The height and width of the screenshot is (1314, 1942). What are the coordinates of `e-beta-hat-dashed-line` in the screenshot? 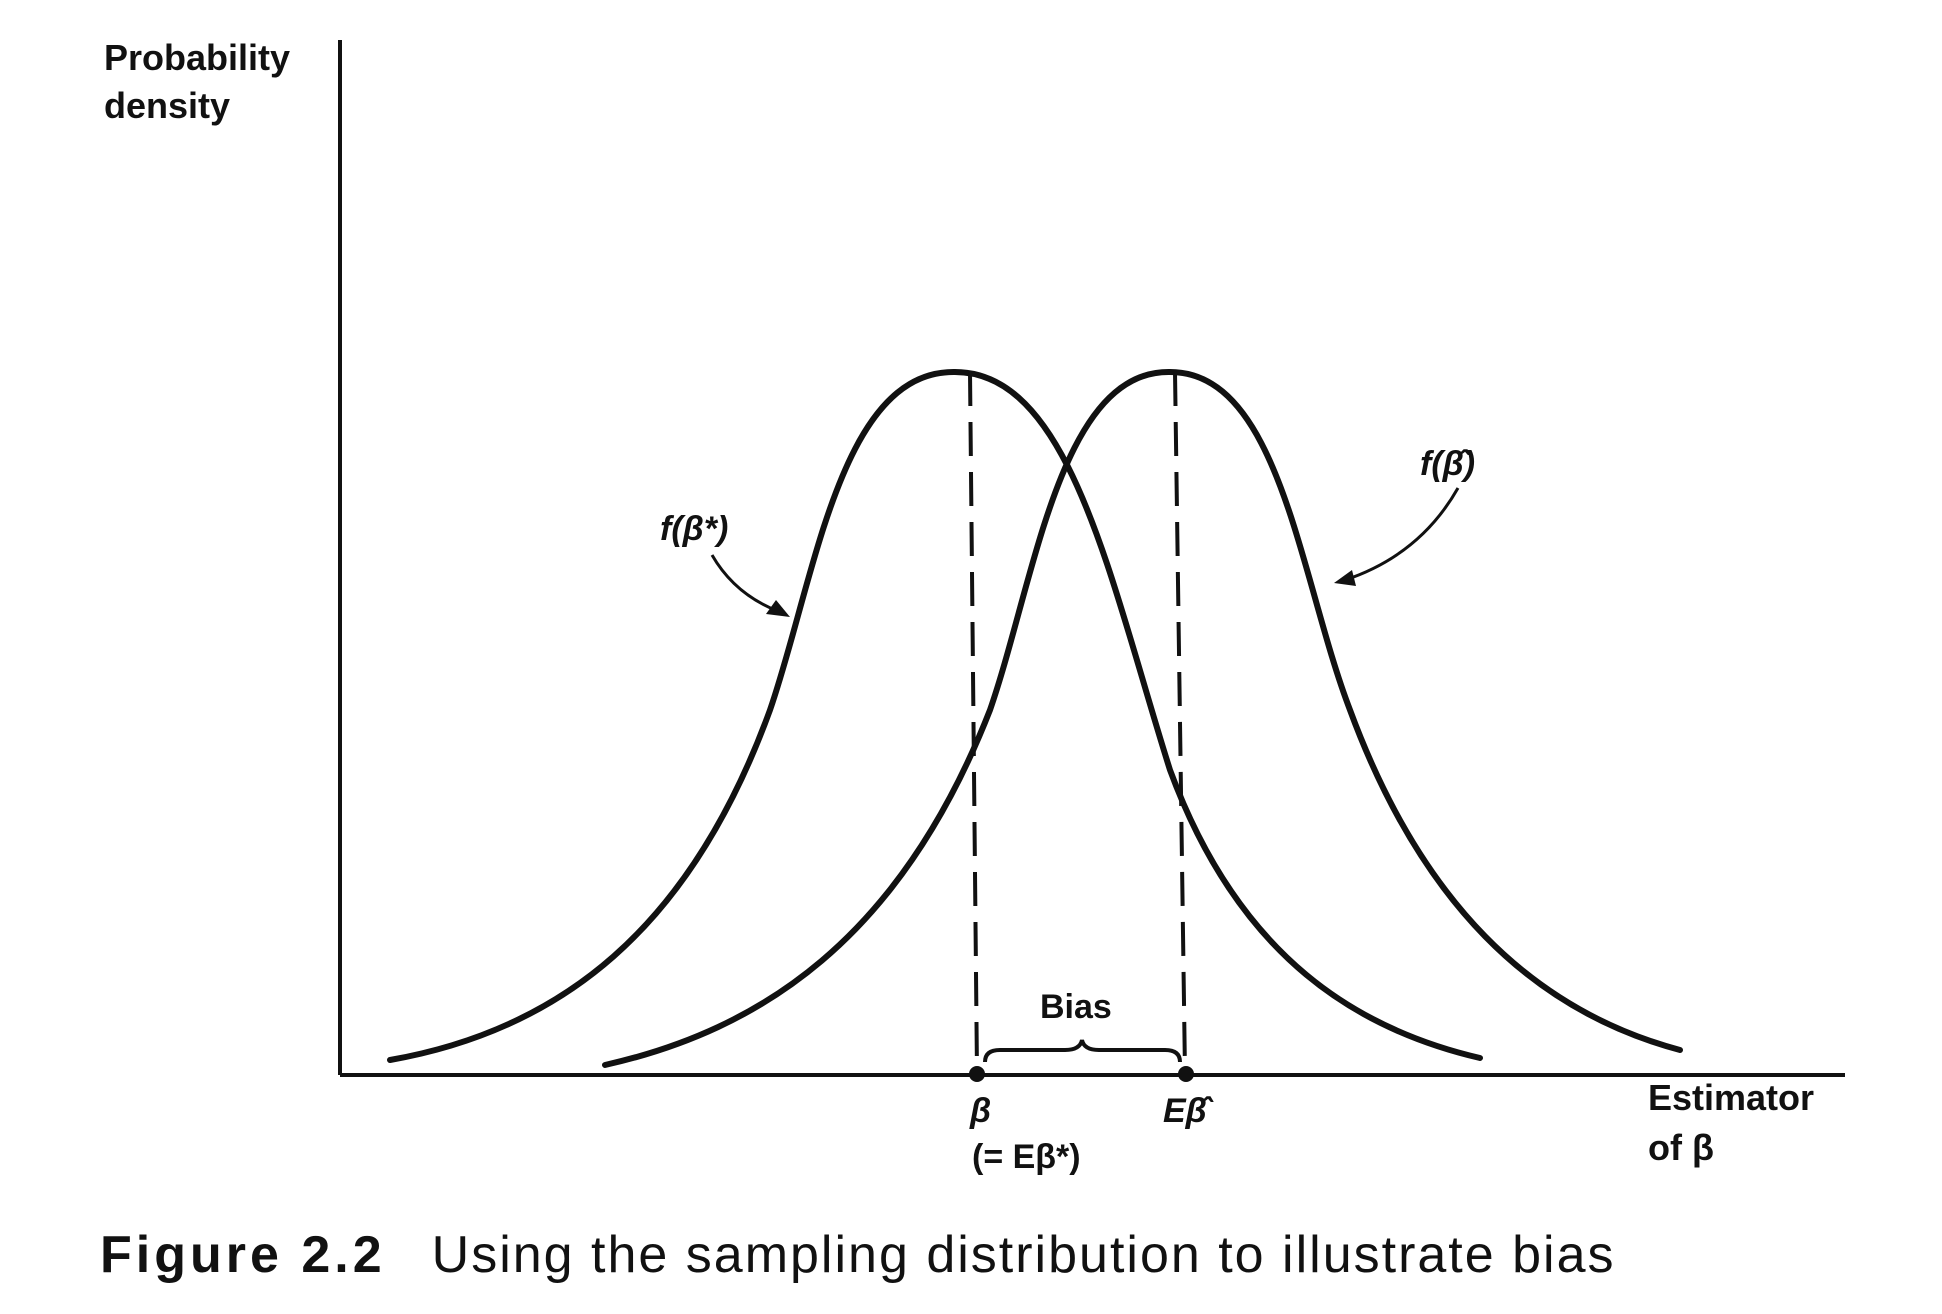 It's located at (1180, 722).